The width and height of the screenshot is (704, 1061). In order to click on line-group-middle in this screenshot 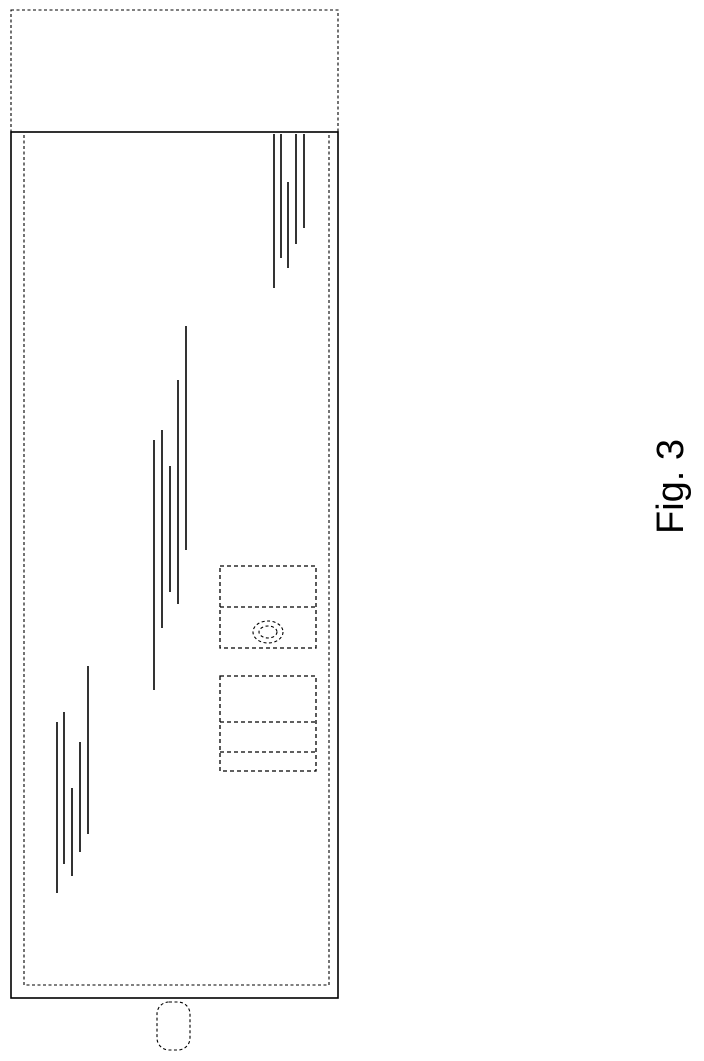, I will do `click(170, 508)`.